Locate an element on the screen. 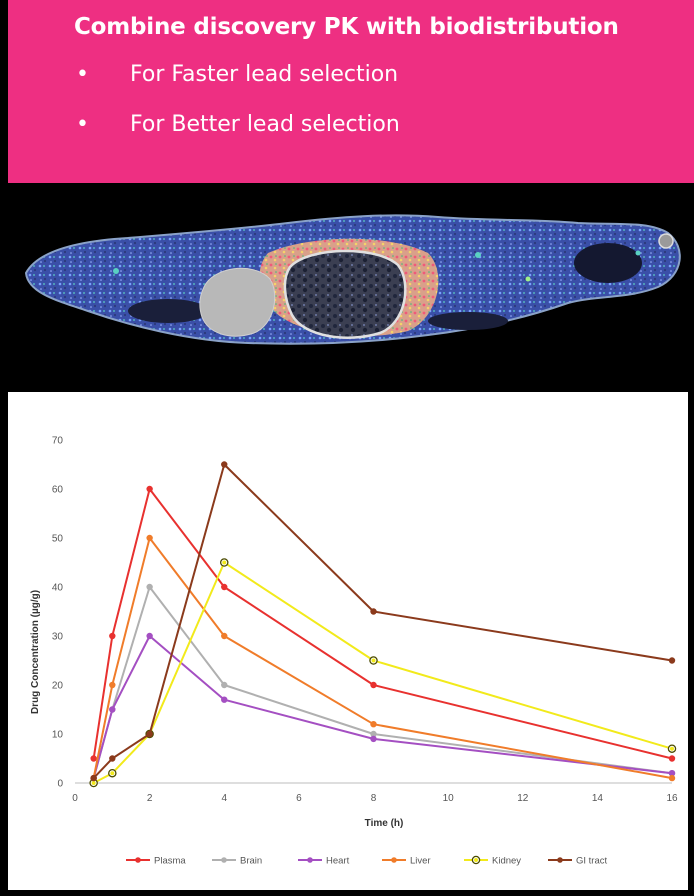  legend-label: Plasma is located at coordinates (170, 861).